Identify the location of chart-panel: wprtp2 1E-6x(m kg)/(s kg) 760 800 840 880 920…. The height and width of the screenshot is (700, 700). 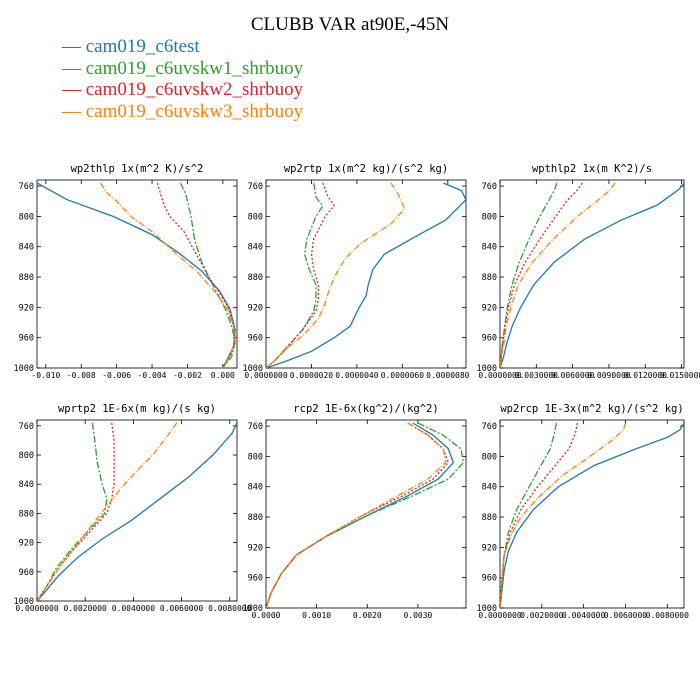
(133, 508).